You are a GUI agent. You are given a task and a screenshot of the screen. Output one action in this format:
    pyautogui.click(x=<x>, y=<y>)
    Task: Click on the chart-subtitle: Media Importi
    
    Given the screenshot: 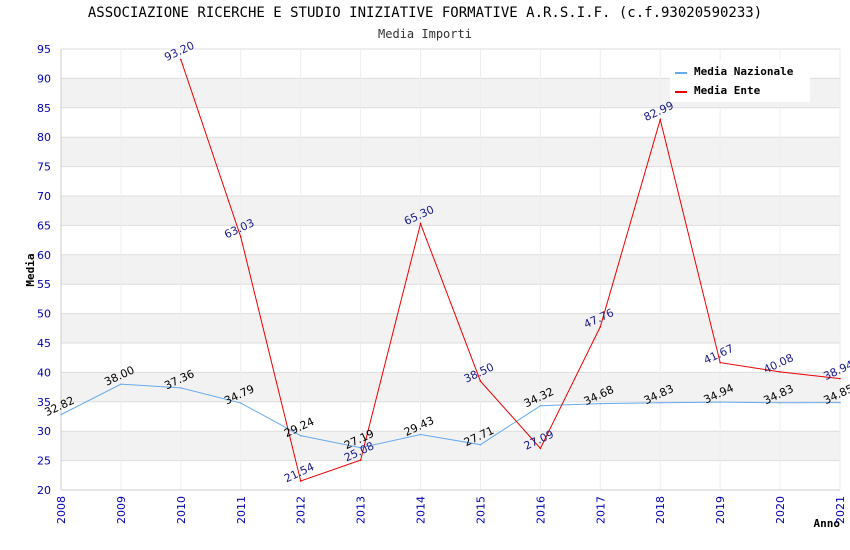 What is the action you would take?
    pyautogui.click(x=425, y=34)
    